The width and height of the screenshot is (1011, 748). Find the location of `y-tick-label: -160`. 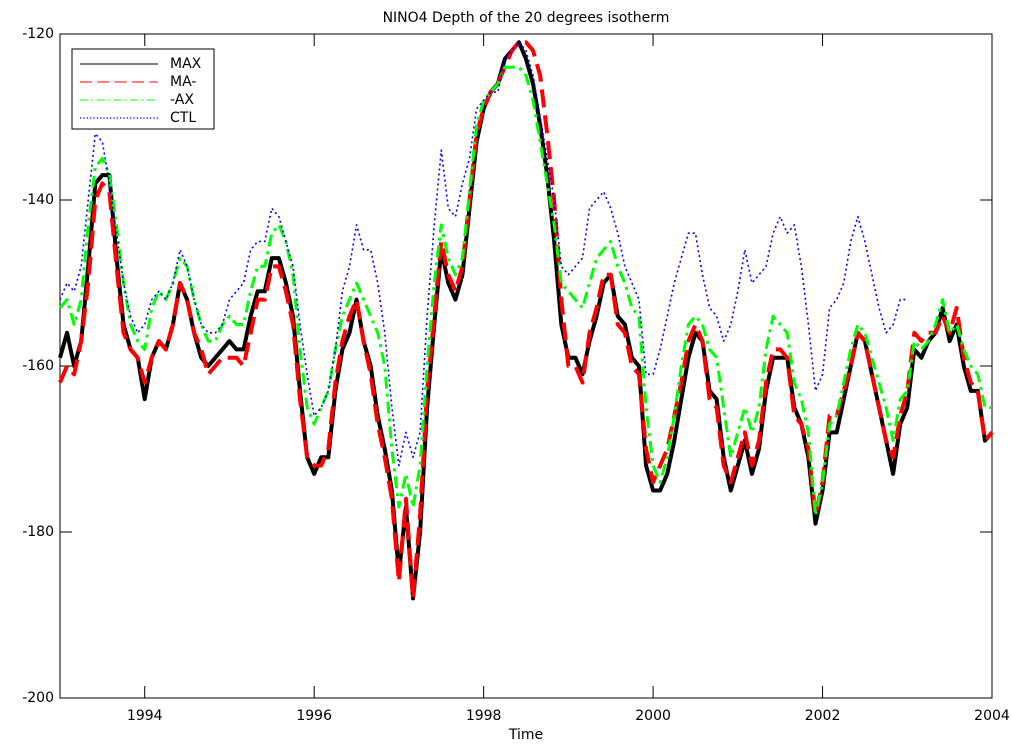

y-tick-label: -160 is located at coordinates (38, 366).